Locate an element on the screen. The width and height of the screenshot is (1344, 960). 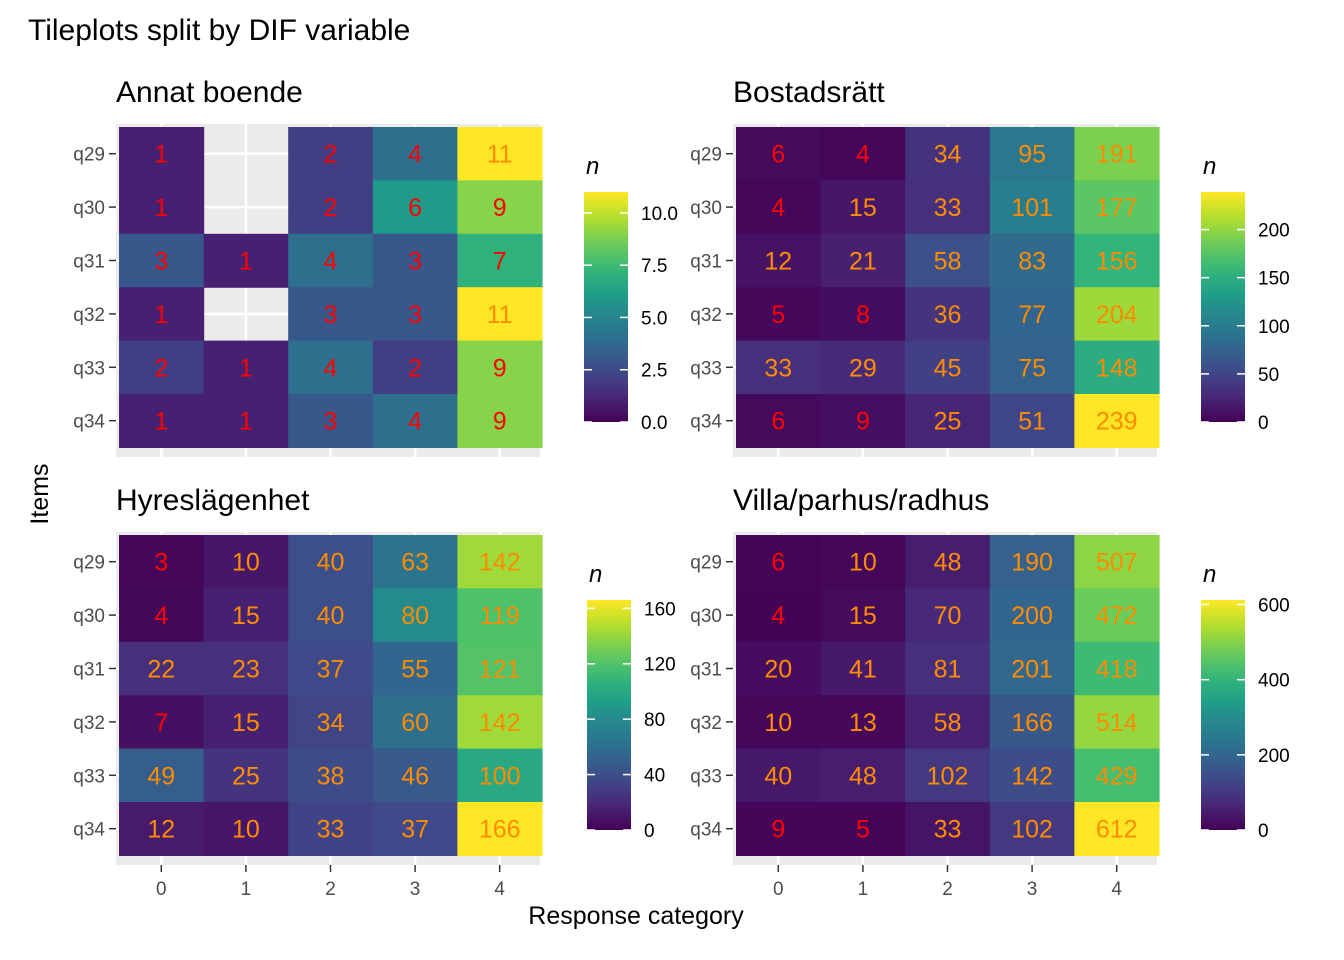
tile-label: 29 is located at coordinates (863, 368).